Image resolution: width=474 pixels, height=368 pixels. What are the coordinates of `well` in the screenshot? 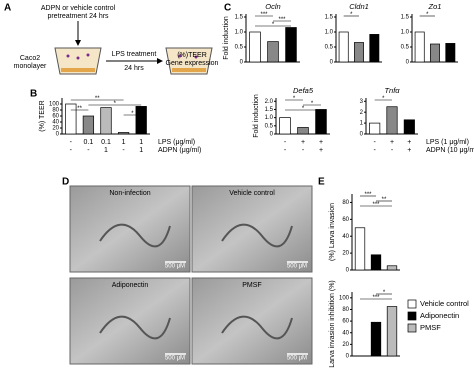 It's located at (78, 61).